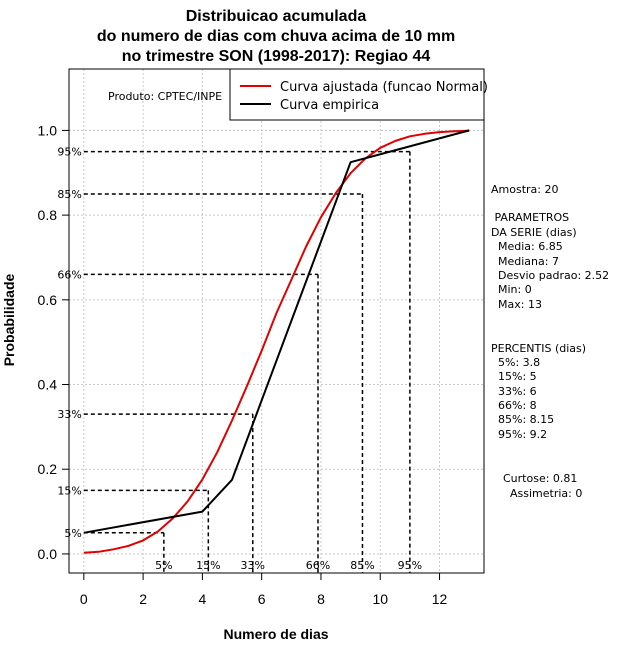 The height and width of the screenshot is (660, 640). I want to click on chart-title-line-1: Distribuicao acumulada, so click(276, 16).